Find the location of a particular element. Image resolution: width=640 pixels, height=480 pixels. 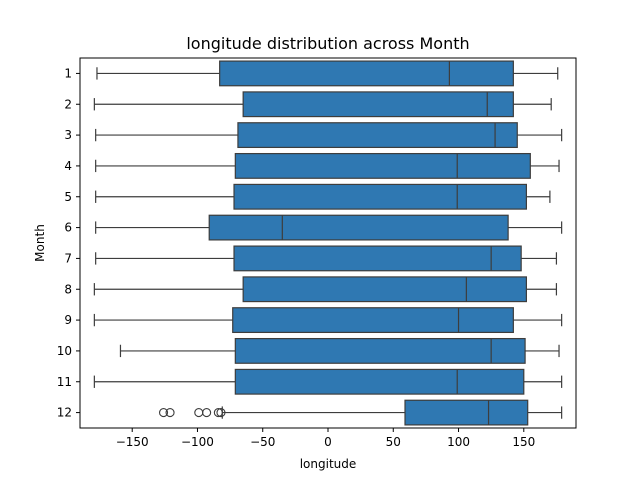

x-tick-label: 100 is located at coordinates (458, 442).